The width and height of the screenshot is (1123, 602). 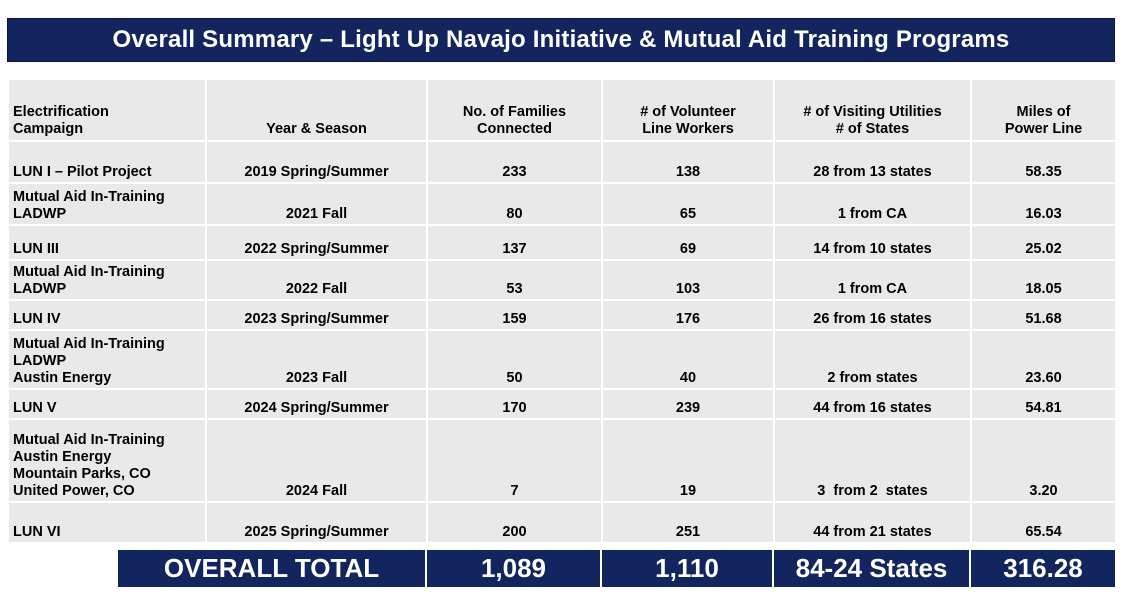 I want to click on cell-families: 80, so click(x=514, y=204).